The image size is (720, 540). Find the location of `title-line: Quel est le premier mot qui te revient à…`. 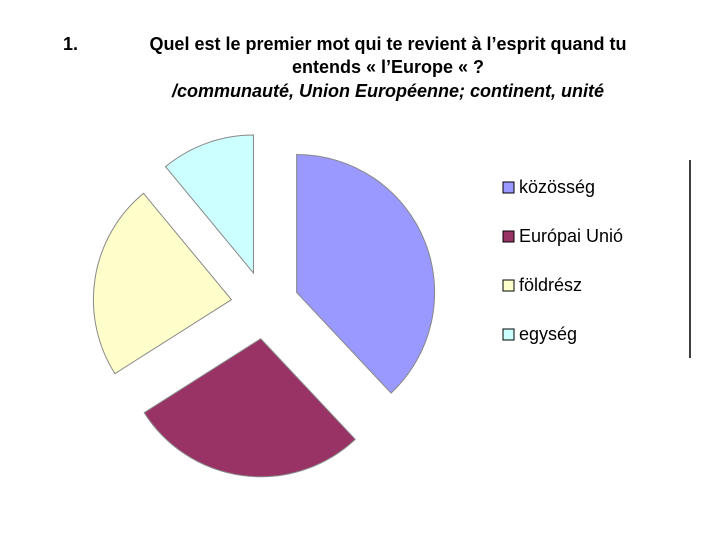

title-line: Quel est le premier mot qui te revient à… is located at coordinates (387, 44).